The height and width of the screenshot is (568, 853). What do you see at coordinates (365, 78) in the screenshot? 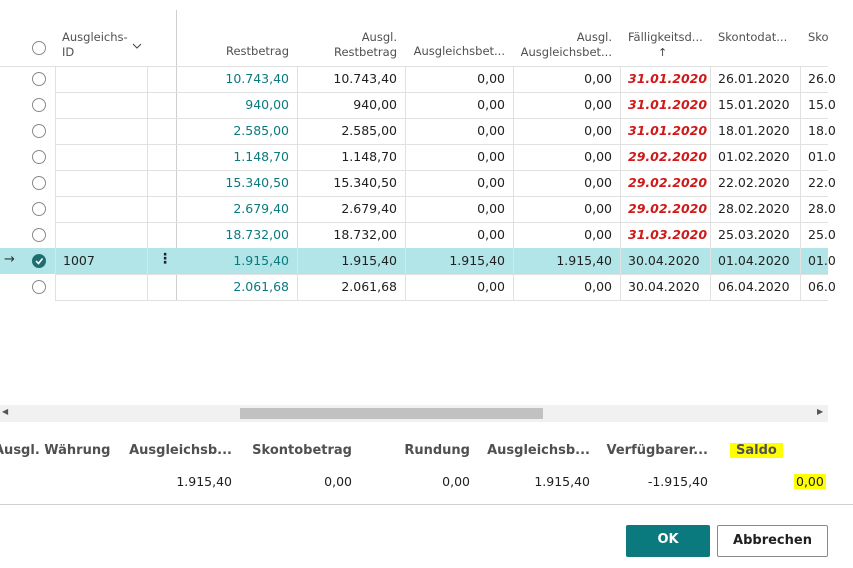
I see `cell: 10.743,40` at bounding box center [365, 78].